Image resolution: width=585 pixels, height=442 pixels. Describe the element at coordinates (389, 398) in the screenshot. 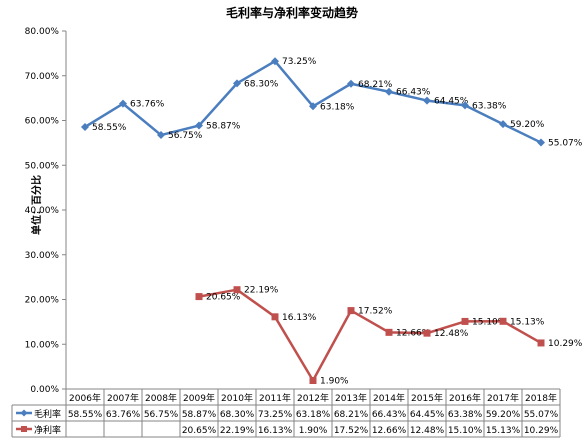

I see `x-tick-label: 2014年` at that location.